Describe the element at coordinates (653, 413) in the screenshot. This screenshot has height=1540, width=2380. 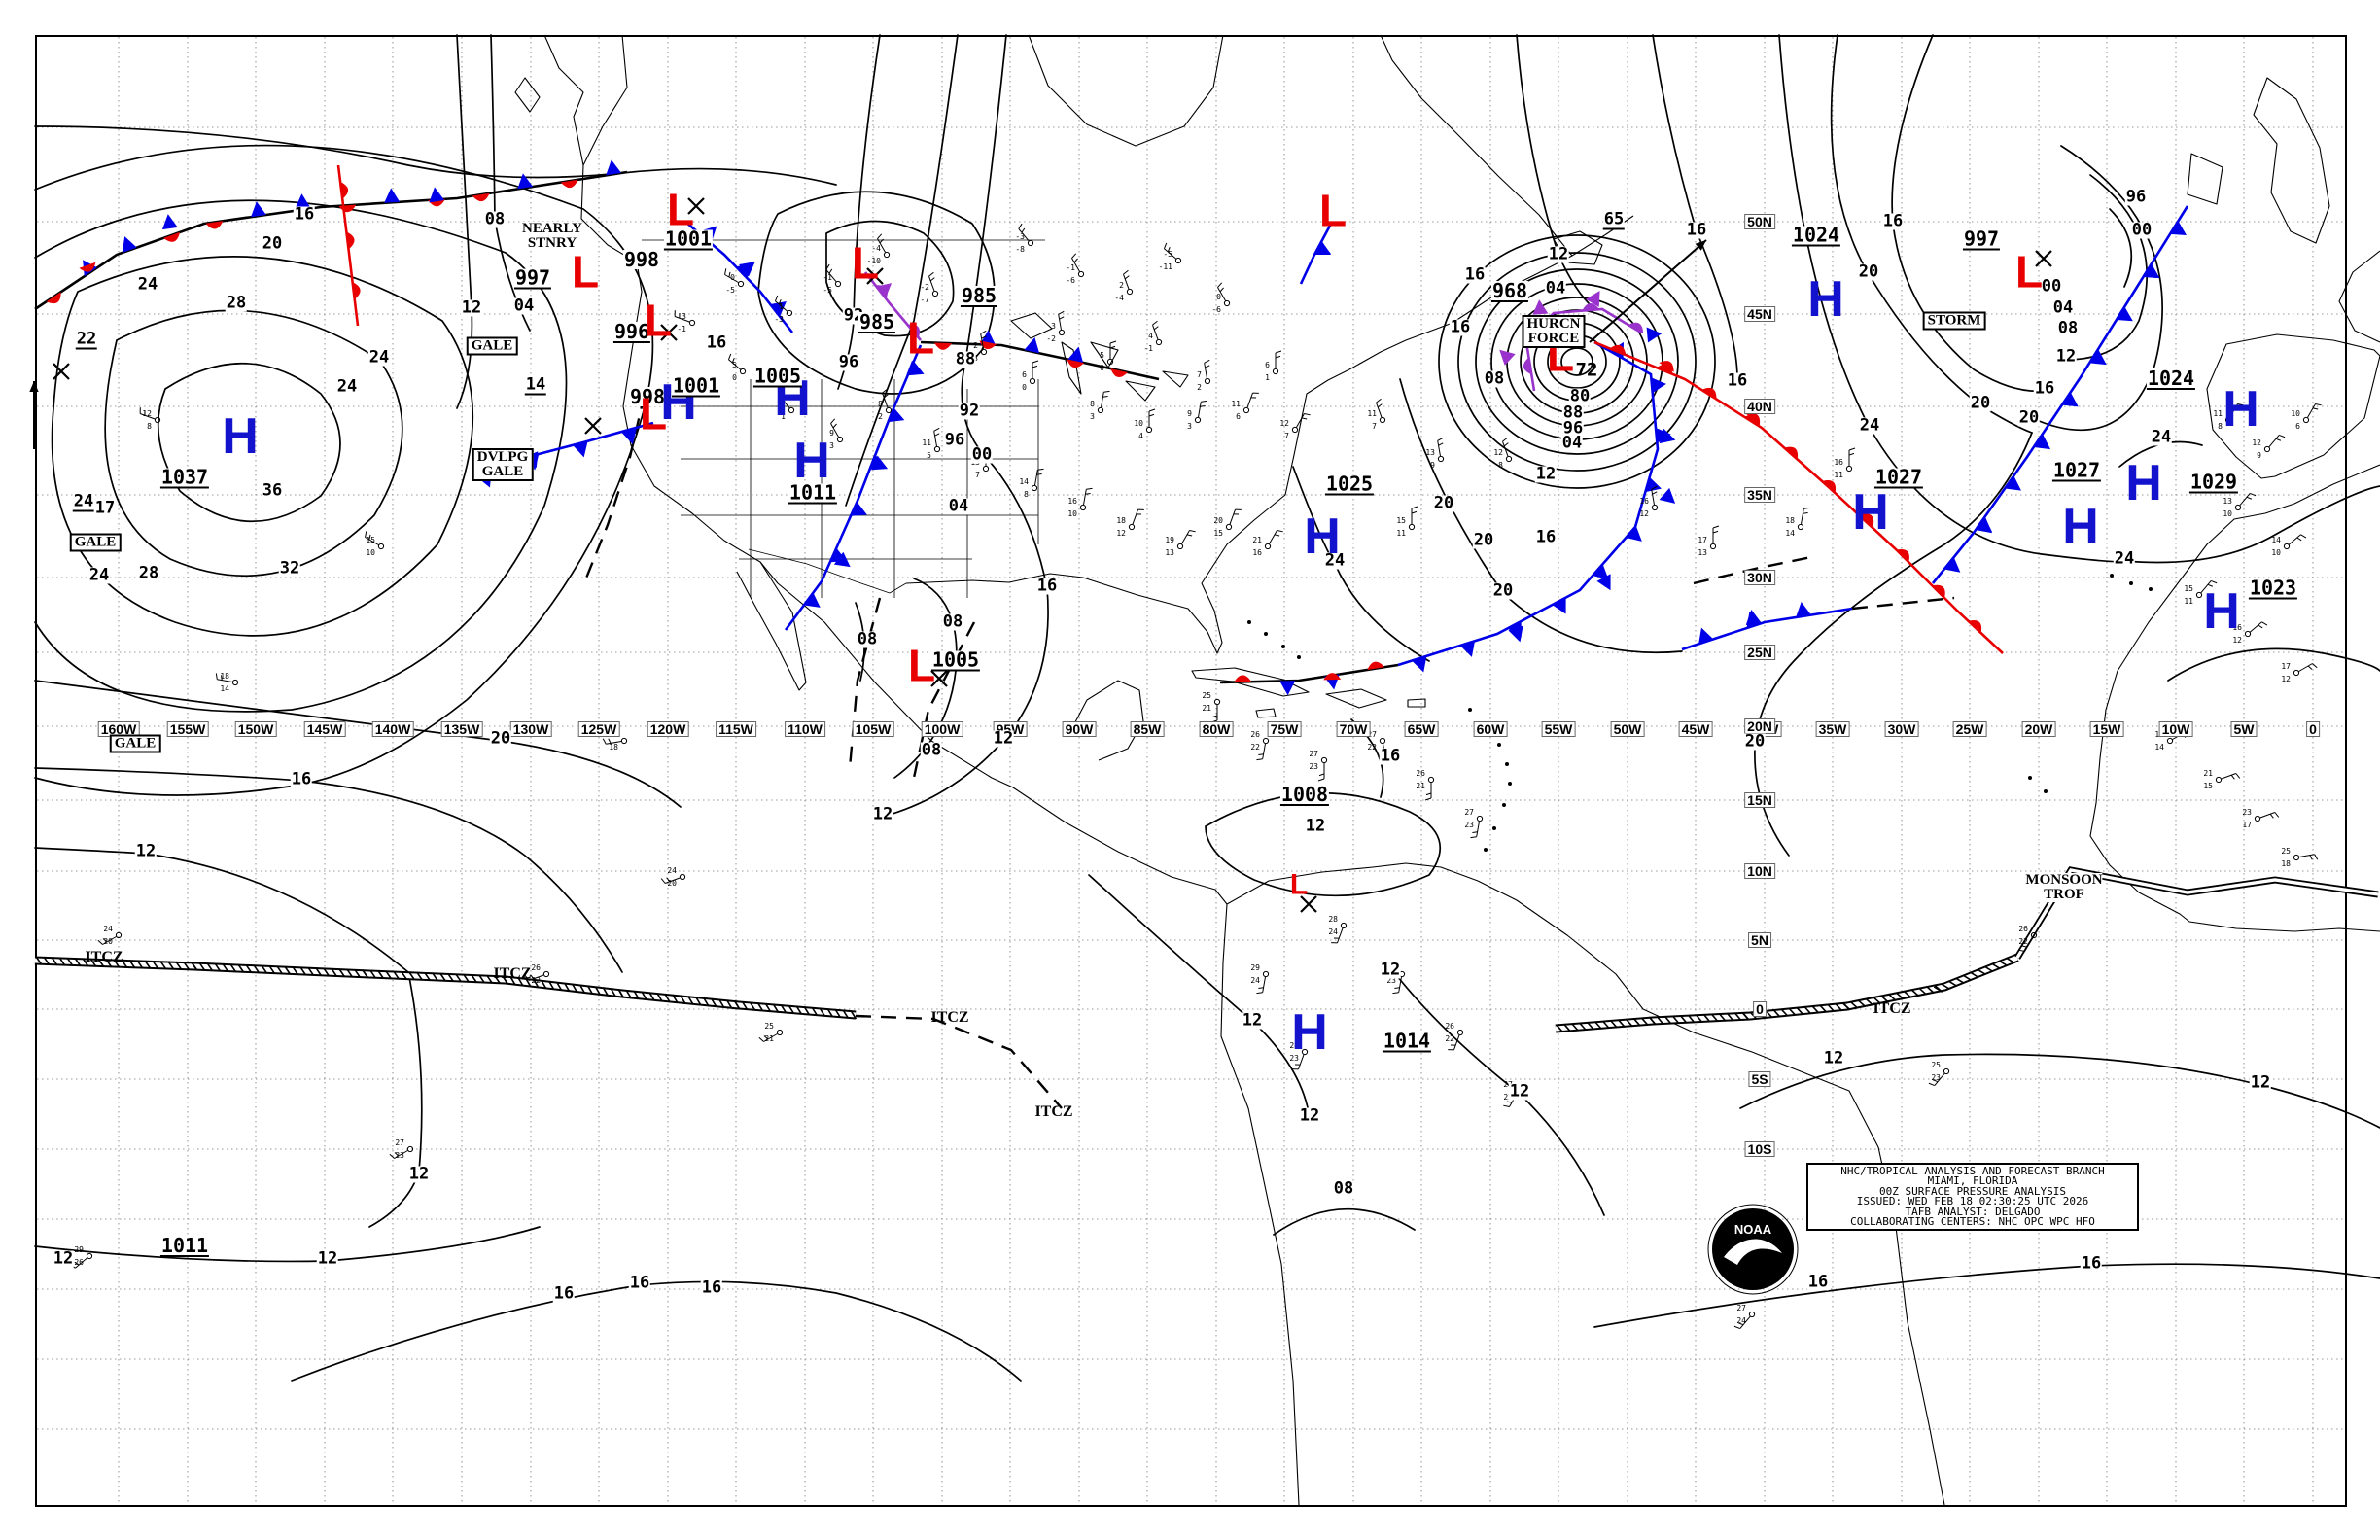
I see `low-center-symbol: L` at that location.